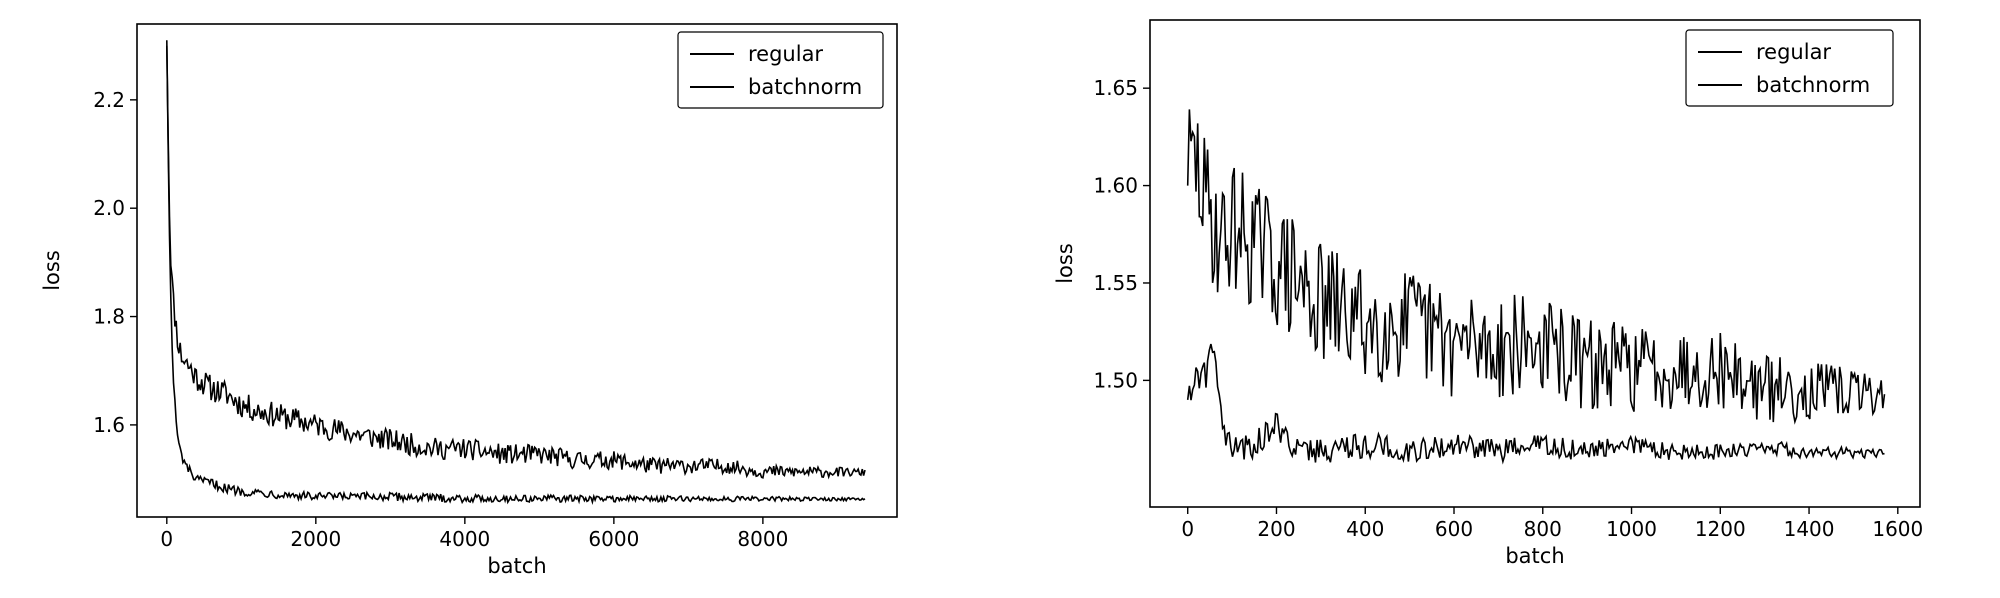  I want to click on x-tick-label: 1400, so click(1809, 529).